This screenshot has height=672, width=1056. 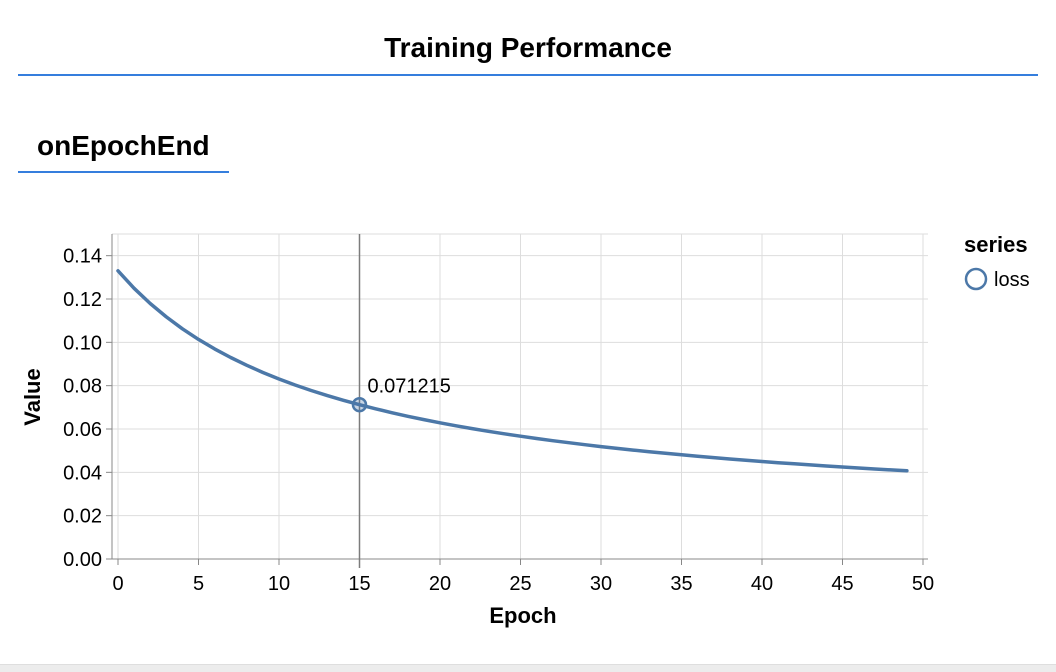 I want to click on x-tick-label: 15, so click(x=359, y=584).